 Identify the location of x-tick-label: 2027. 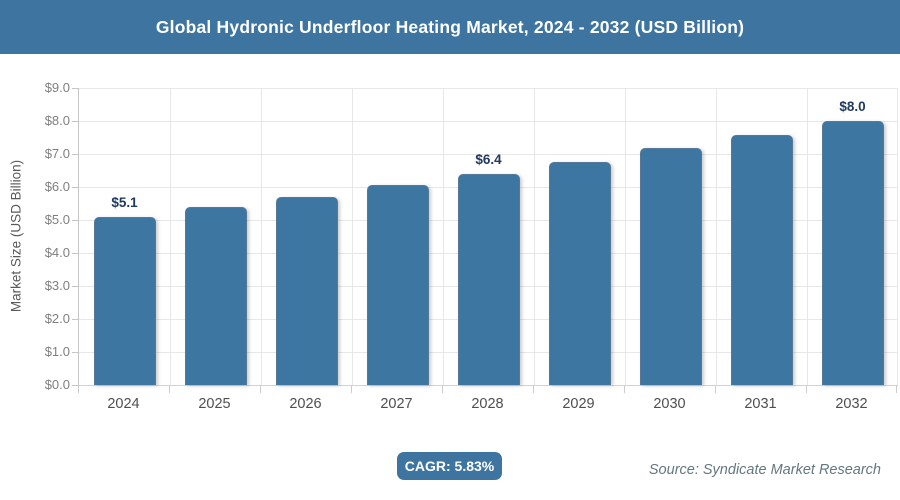
(396, 404).